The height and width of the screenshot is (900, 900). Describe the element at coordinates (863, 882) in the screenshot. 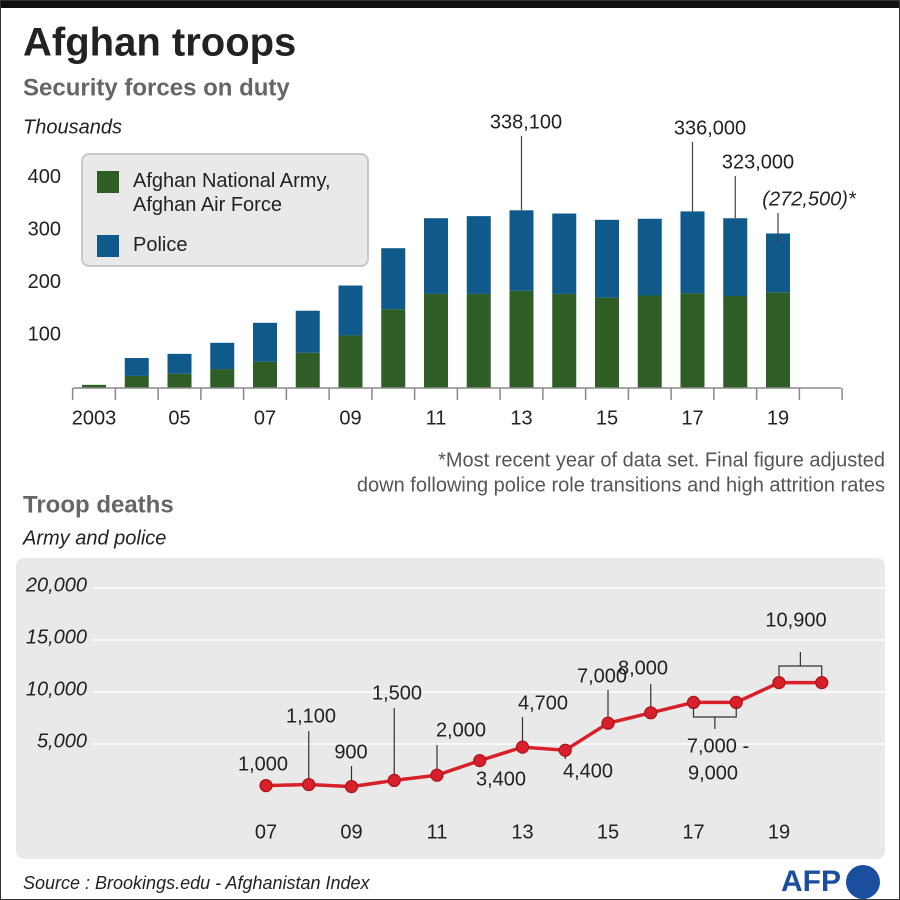

I see `logo-circle` at that location.